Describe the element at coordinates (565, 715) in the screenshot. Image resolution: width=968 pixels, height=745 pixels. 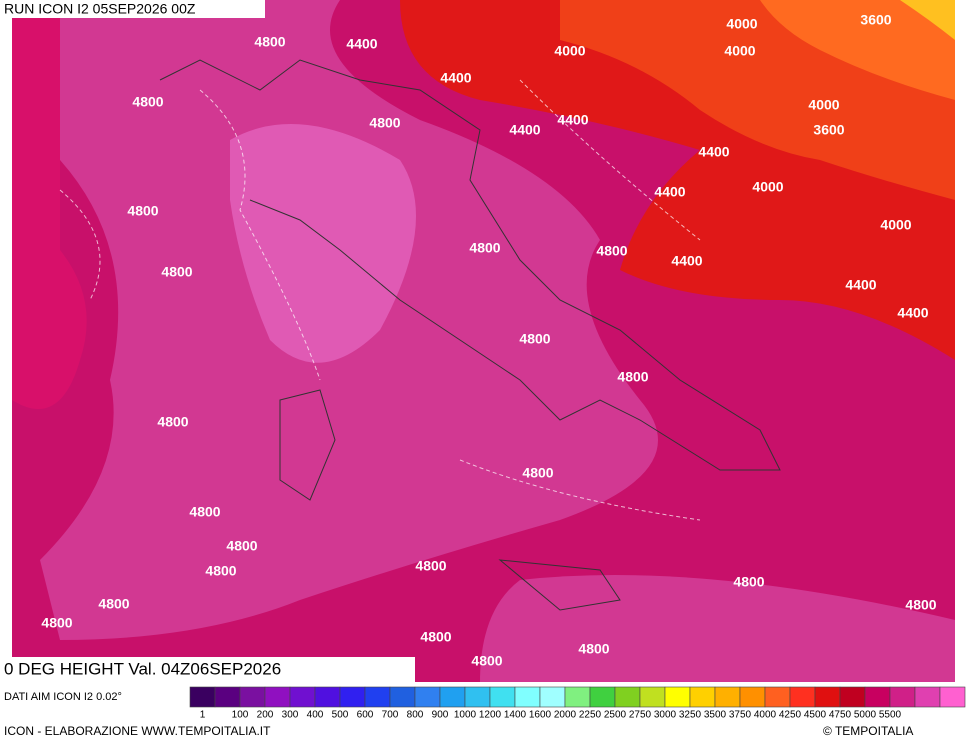
I see `legend-label: 2000` at that location.